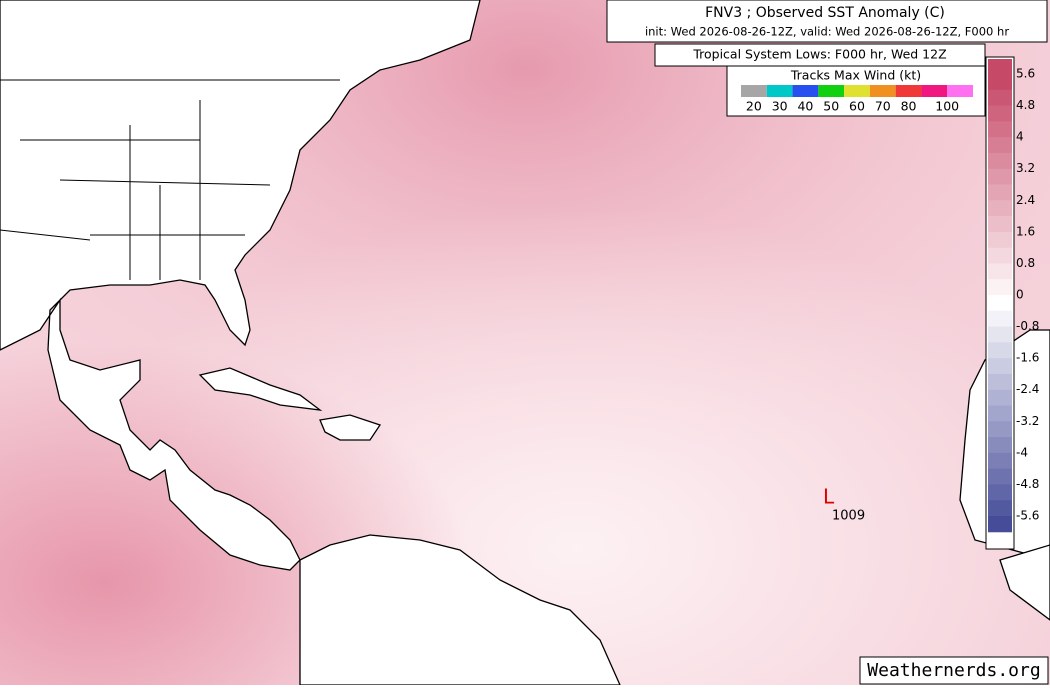 This screenshot has height=689, width=1050. Describe the element at coordinates (831, 106) in the screenshot. I see `wind-label: 50` at that location.